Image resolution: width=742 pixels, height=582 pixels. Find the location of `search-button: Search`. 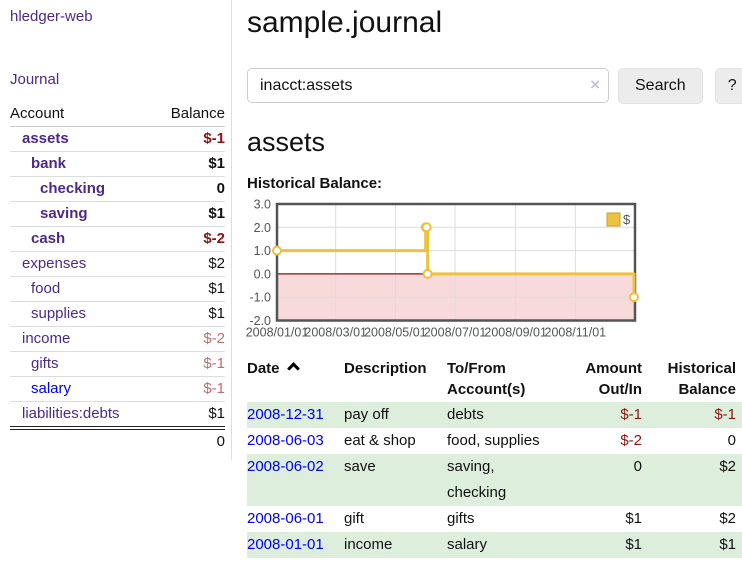

search-button: Search is located at coordinates (660, 86).